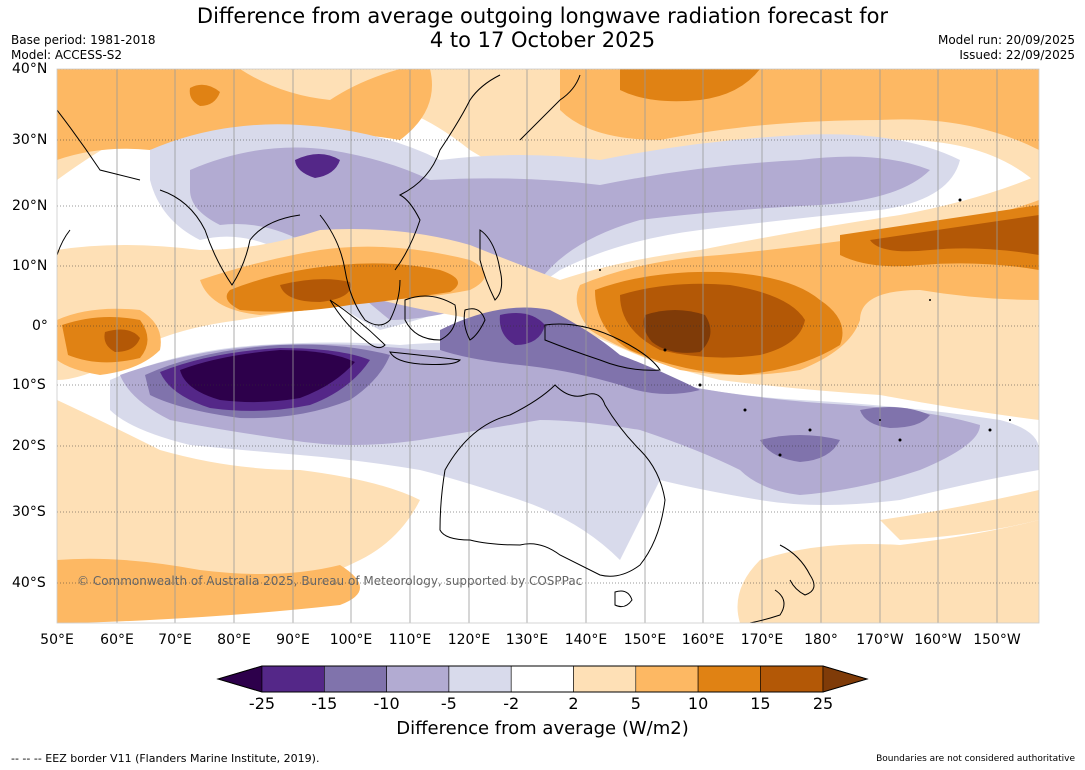  What do you see at coordinates (602, 347) in the screenshot?
I see `new-guinea-coastline` at bounding box center [602, 347].